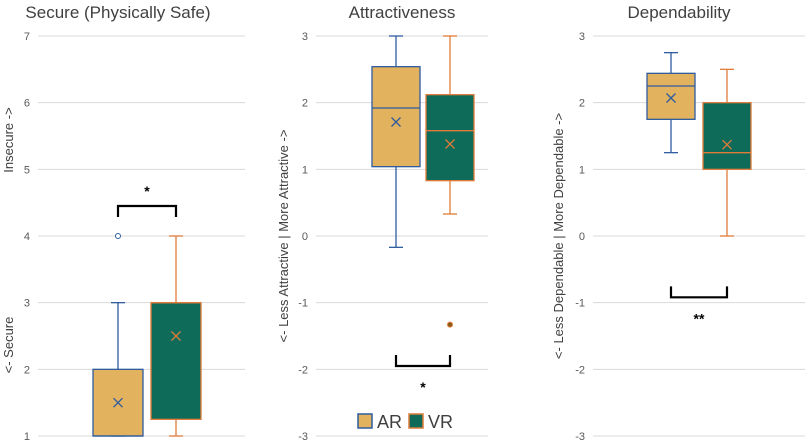 This screenshot has height=443, width=809. Describe the element at coordinates (450, 324) in the screenshot. I see `outlier-point-vr` at that location.